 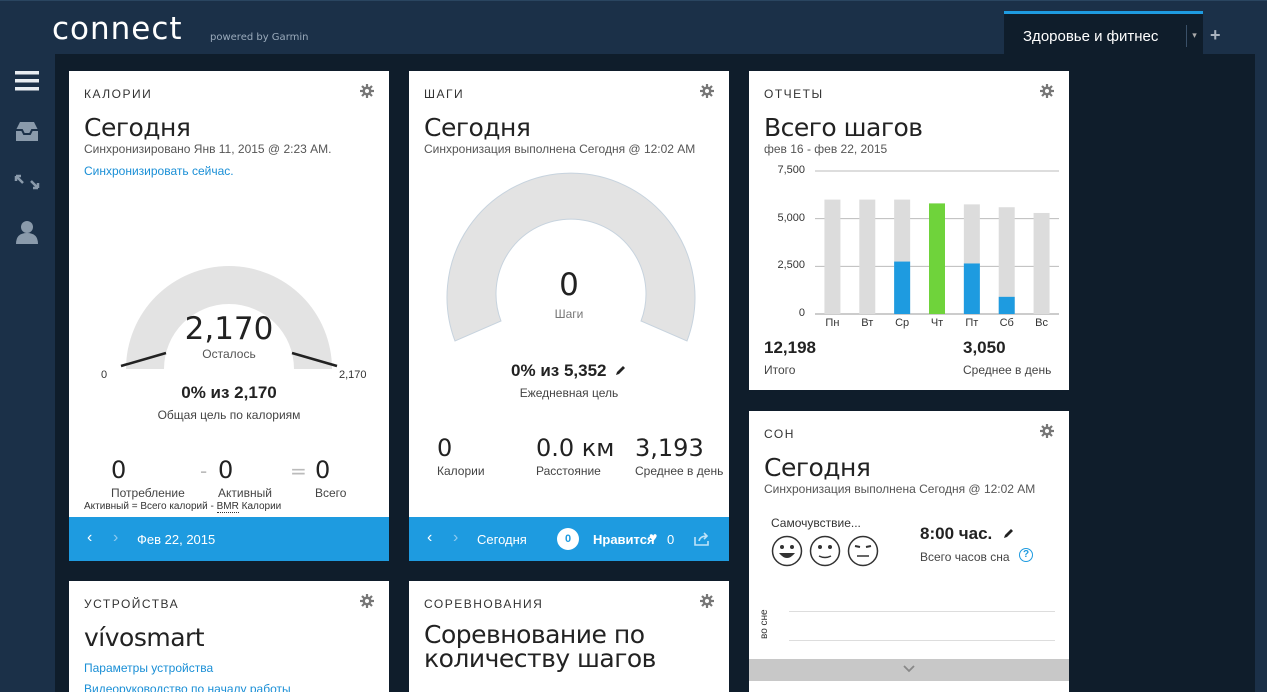 I want to click on reports-total-value: 12,198, so click(x=790, y=347).